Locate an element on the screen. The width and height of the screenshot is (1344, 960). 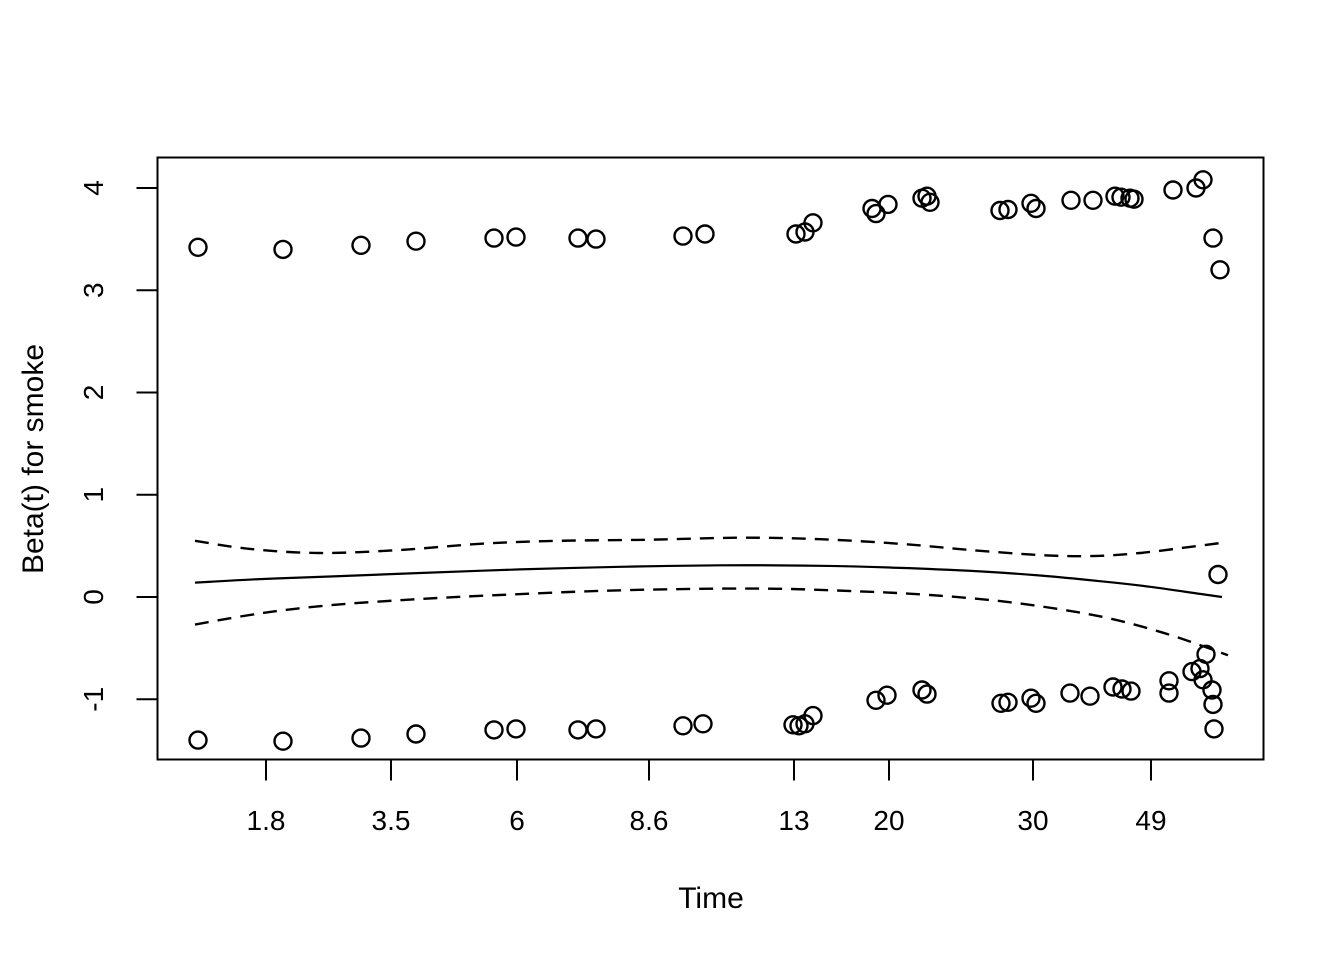
y-axis-title: Beta(t) for smoke is located at coordinates (33, 459).